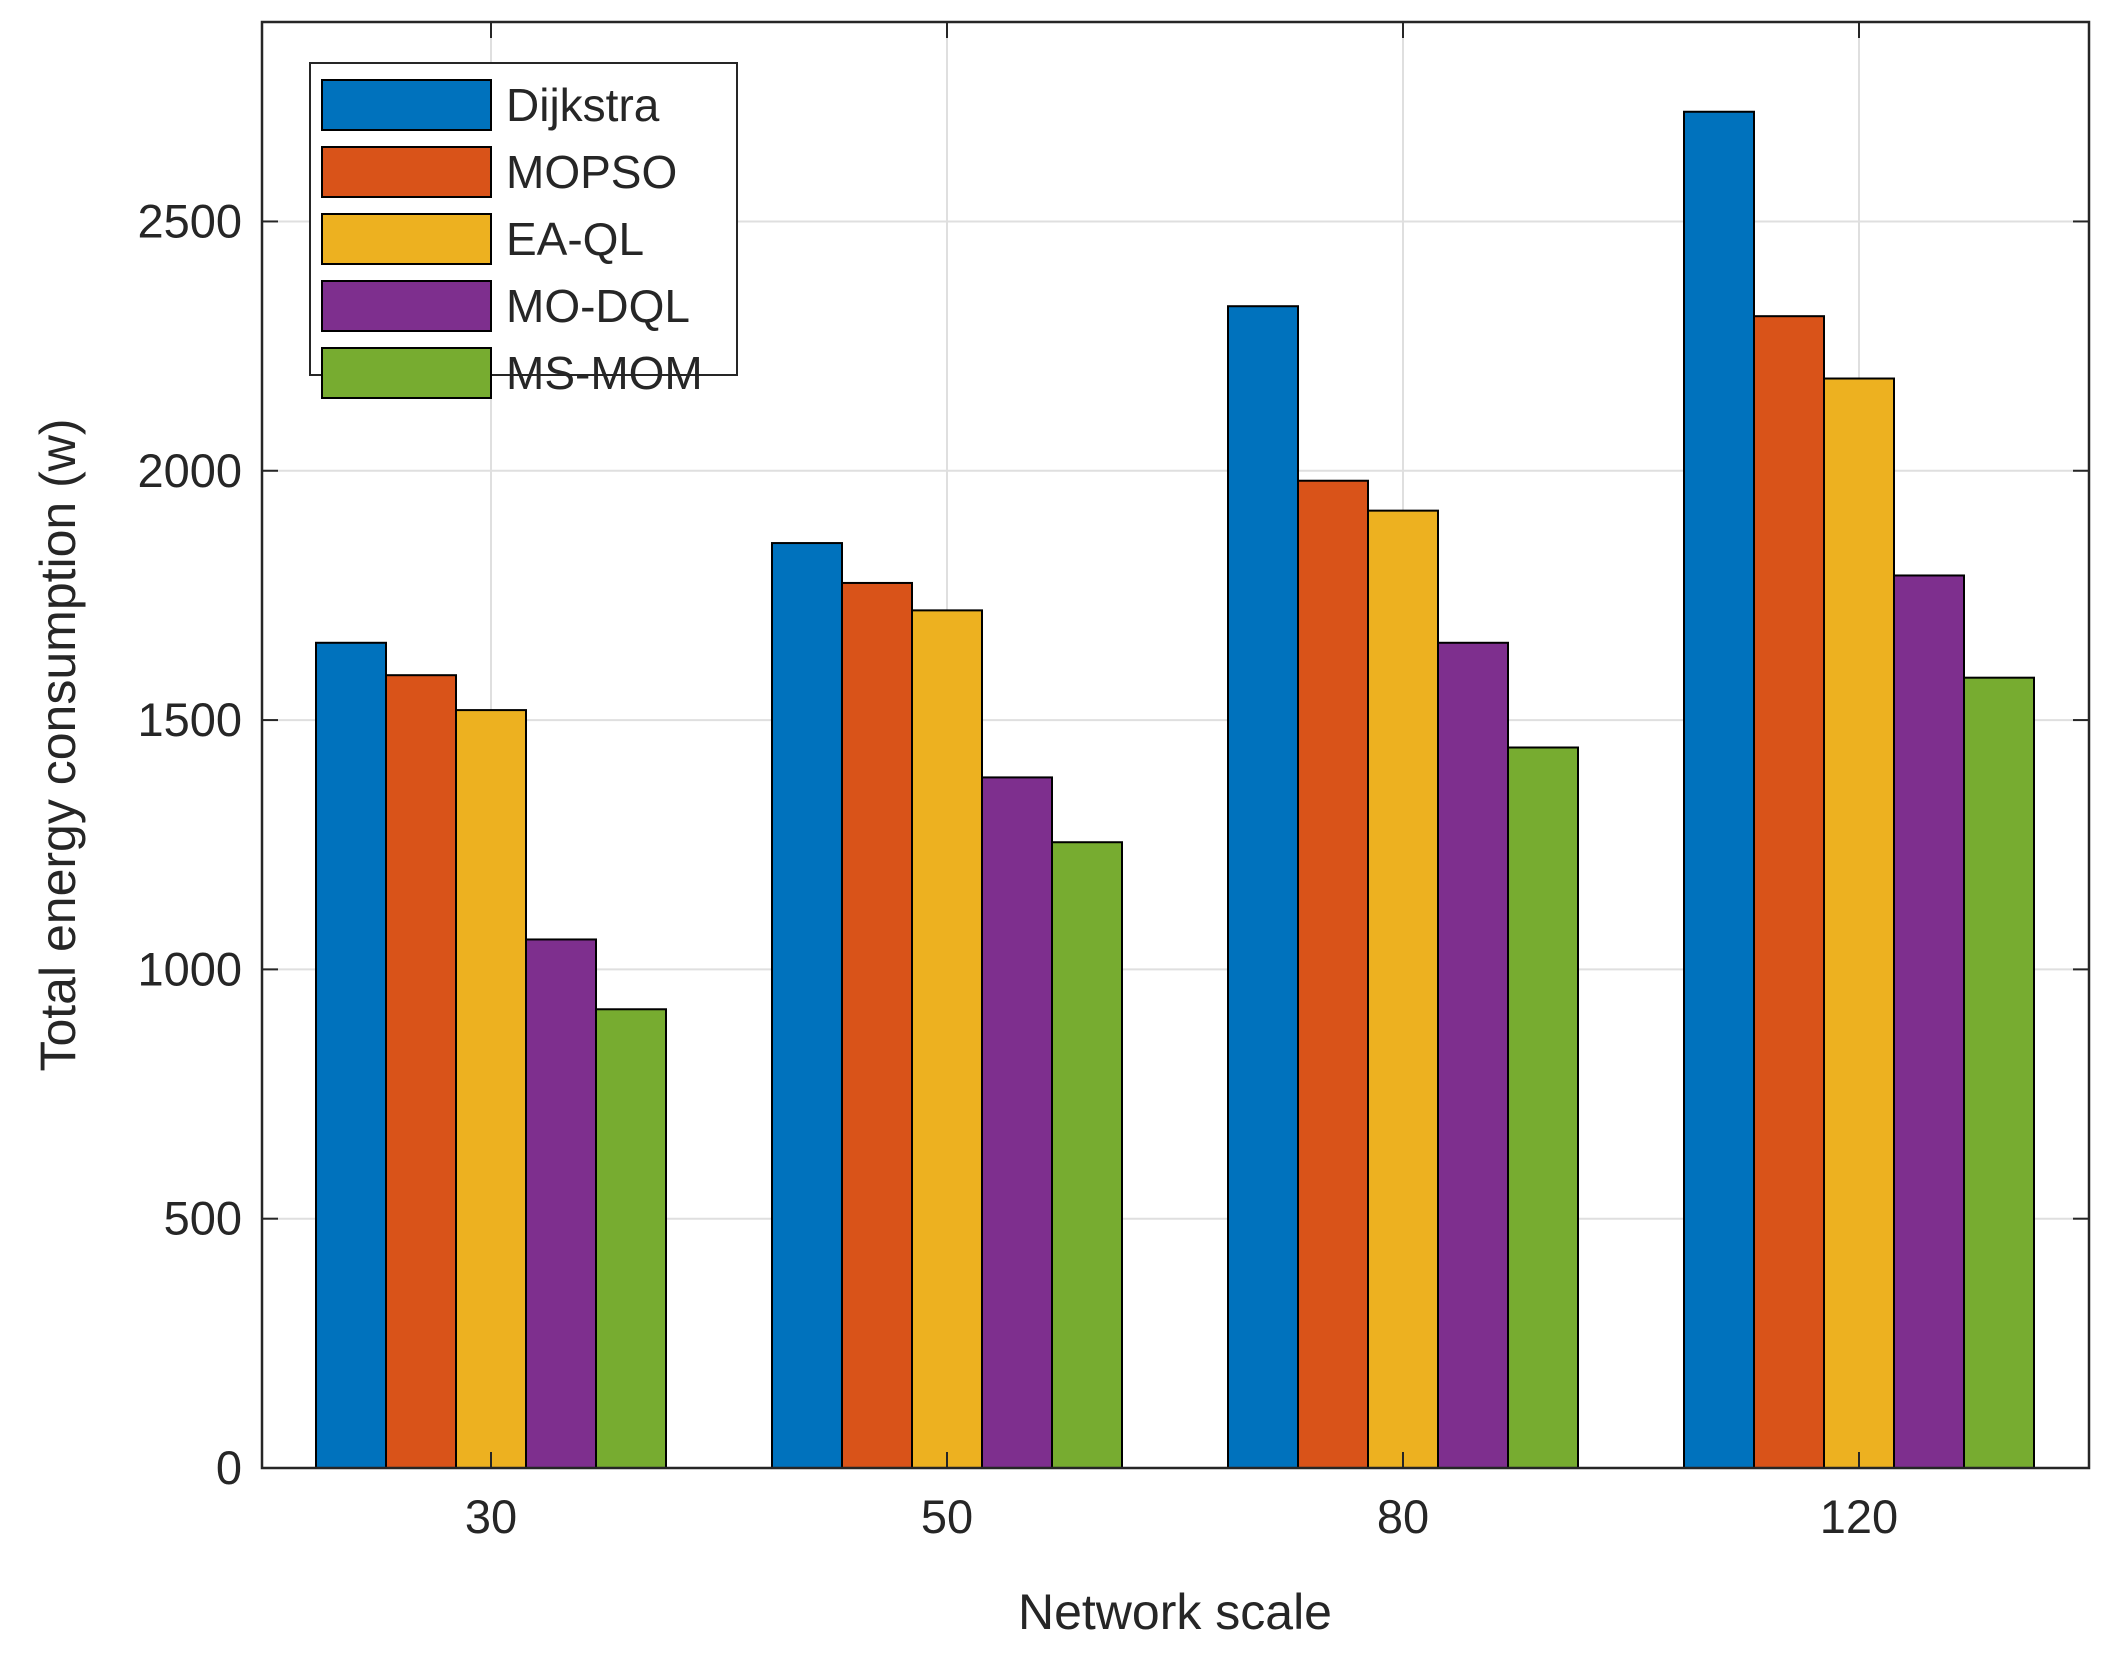 The height and width of the screenshot is (1657, 2107). Describe the element at coordinates (406, 373) in the screenshot. I see `legend-swatch-ms-mom` at that location.